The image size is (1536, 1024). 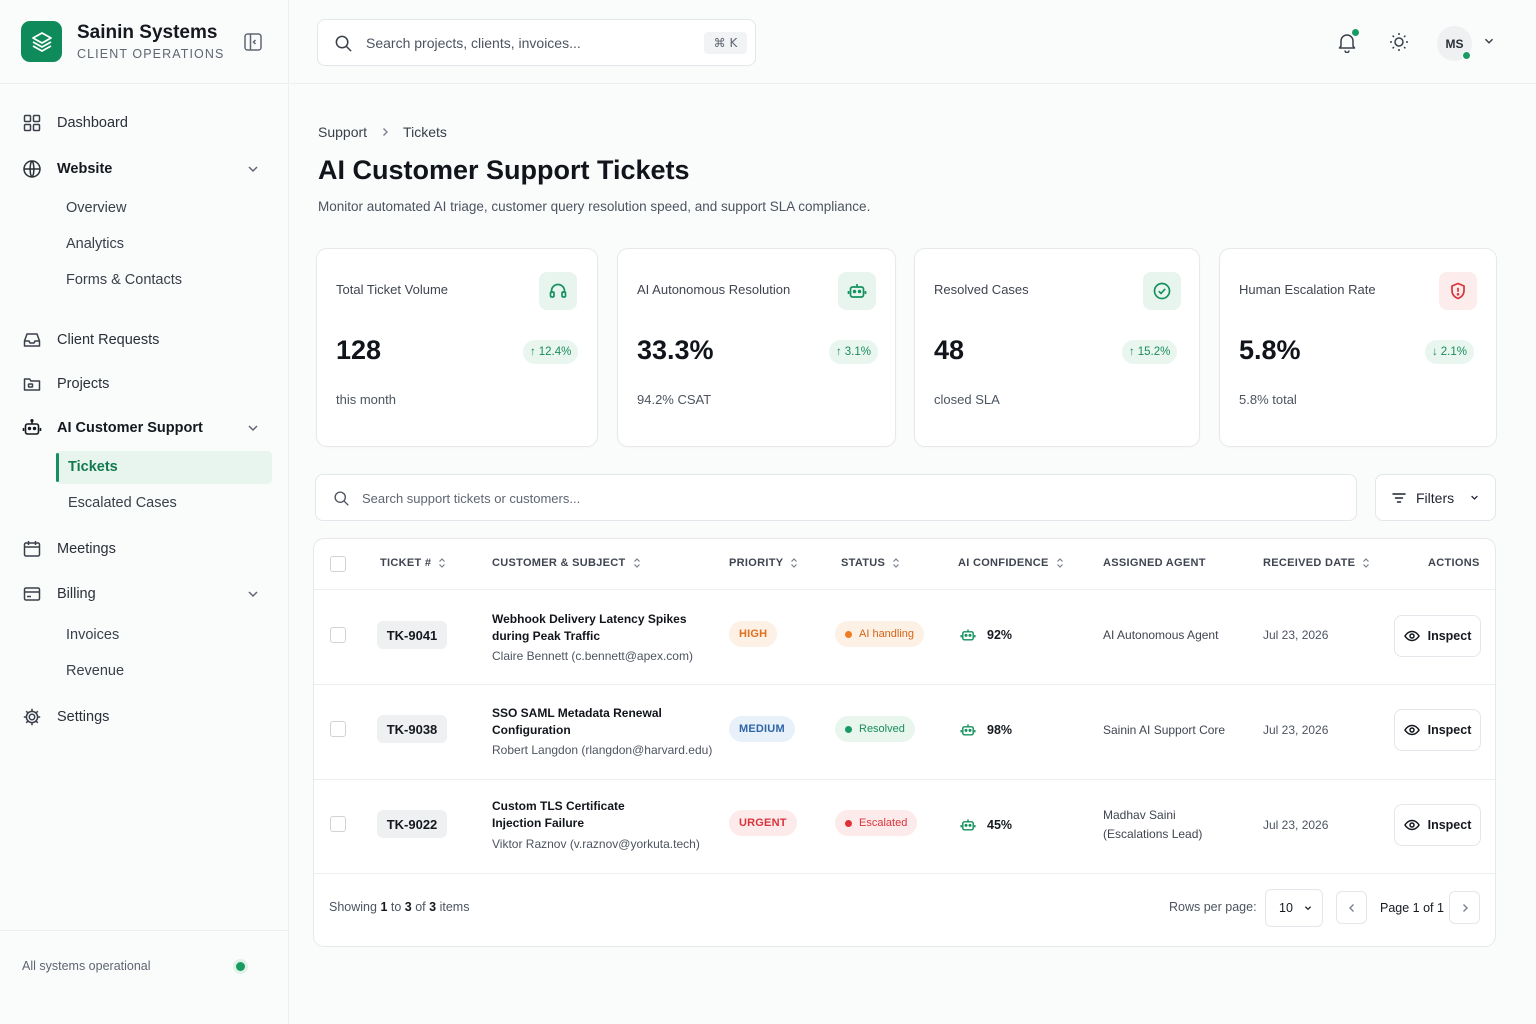 I want to click on globe-icon, so click(x=32, y=169).